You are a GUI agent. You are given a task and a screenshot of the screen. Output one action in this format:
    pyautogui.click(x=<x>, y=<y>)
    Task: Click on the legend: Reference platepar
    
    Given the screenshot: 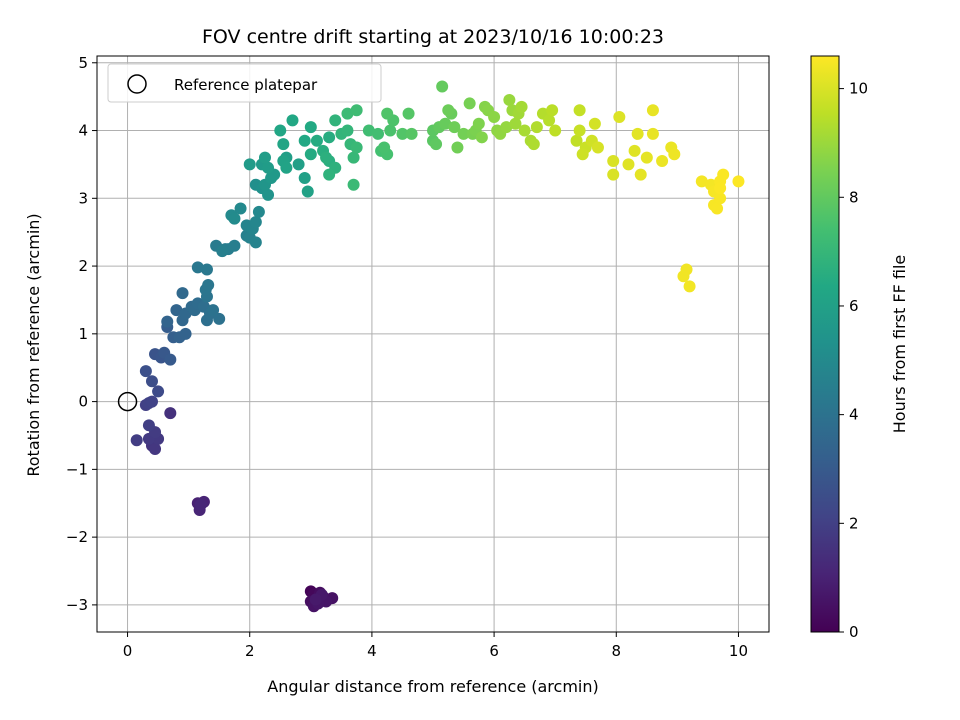 What is the action you would take?
    pyautogui.click(x=244, y=83)
    